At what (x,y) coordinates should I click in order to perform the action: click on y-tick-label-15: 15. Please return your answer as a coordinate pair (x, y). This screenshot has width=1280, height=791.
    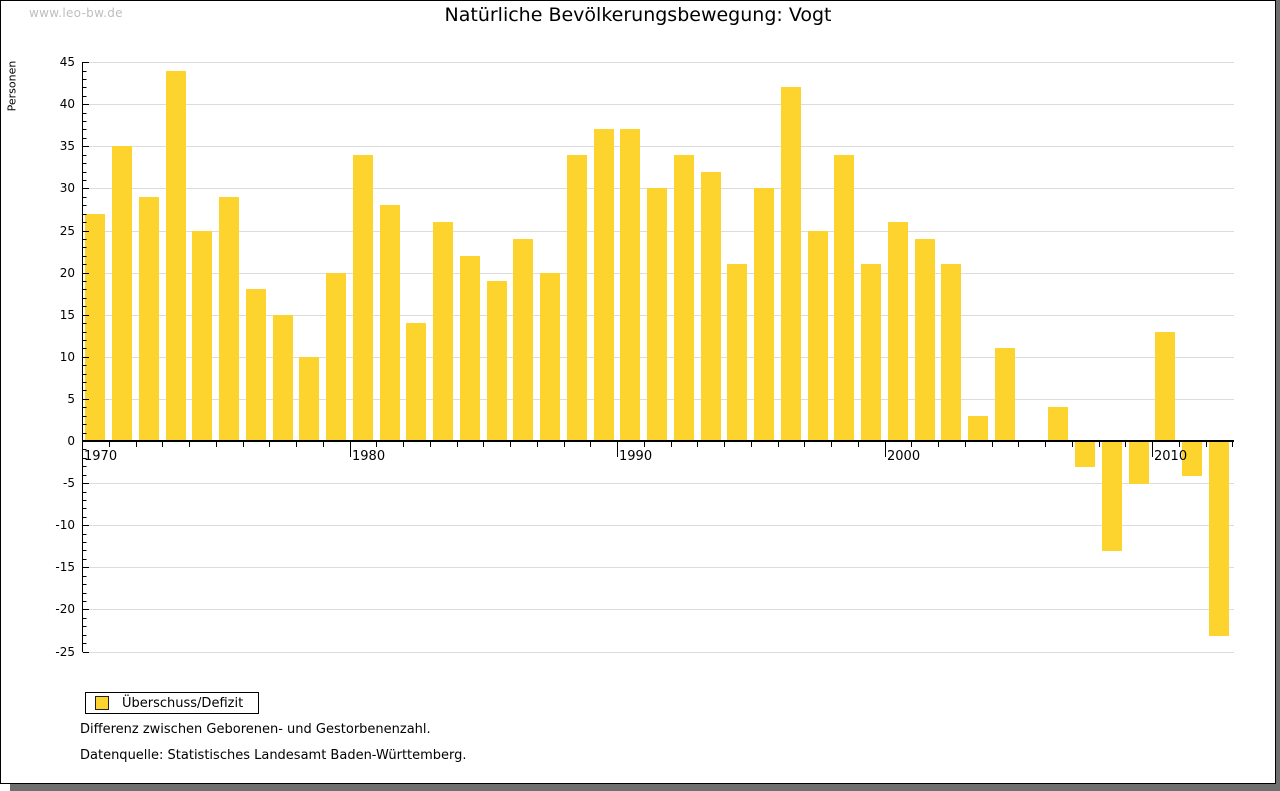
    Looking at the image, I should click on (67, 315).